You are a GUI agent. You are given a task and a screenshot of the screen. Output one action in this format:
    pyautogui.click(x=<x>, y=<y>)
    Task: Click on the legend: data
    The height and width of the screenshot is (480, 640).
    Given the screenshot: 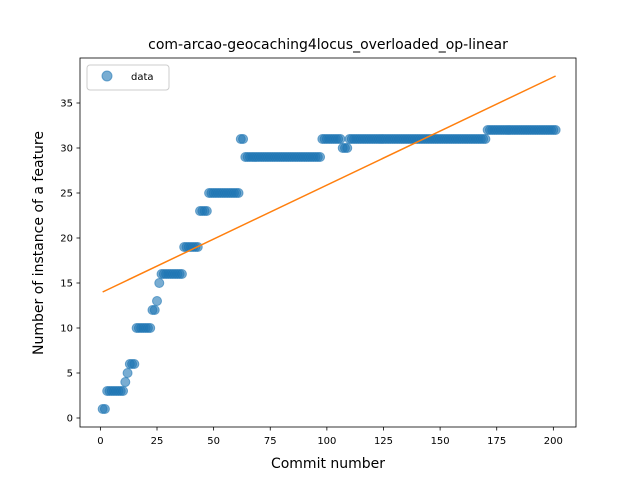 What is the action you would take?
    pyautogui.click(x=128, y=77)
    